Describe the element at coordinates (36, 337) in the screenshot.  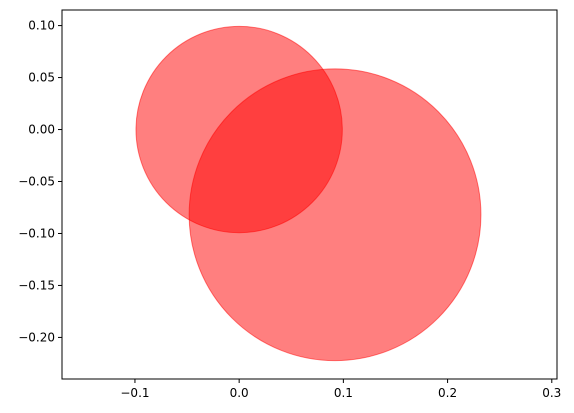
I see `y-tick-label: −0.20` at that location.